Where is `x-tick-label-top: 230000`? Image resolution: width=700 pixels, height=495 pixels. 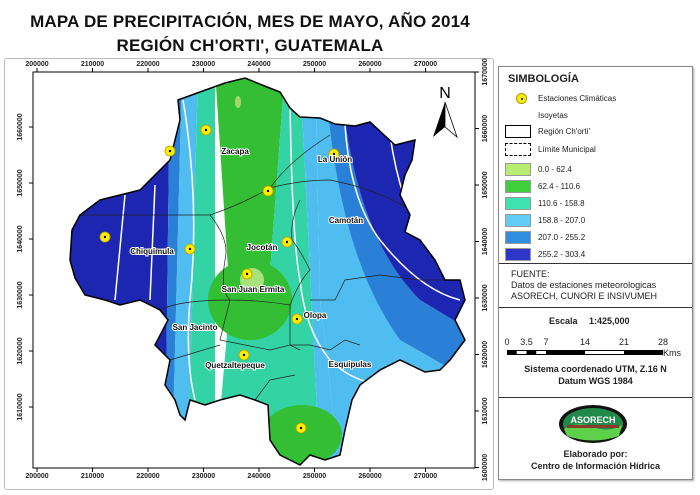 x-tick-label-top: 230000 is located at coordinates (203, 64).